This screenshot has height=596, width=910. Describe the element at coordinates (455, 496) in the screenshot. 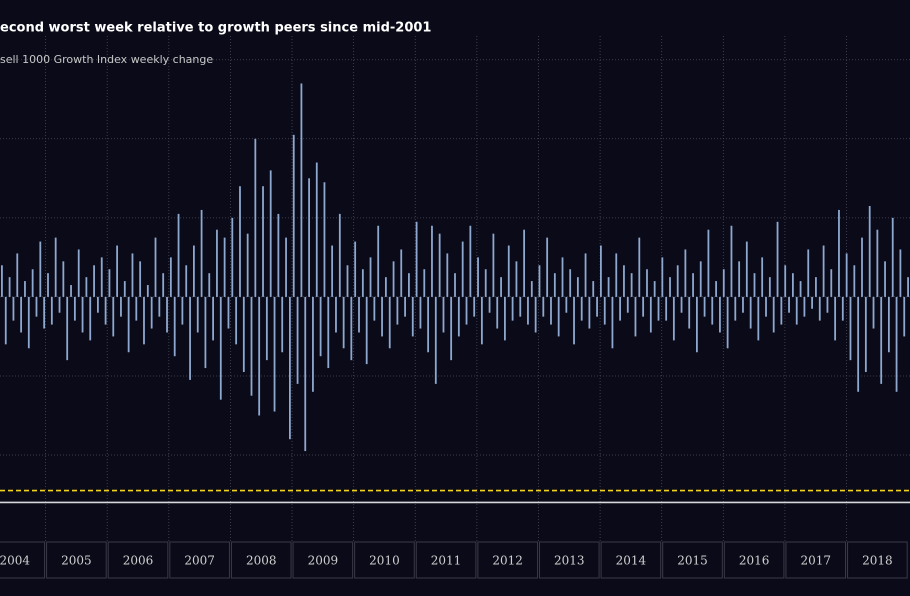

I see `reference-lines` at that location.